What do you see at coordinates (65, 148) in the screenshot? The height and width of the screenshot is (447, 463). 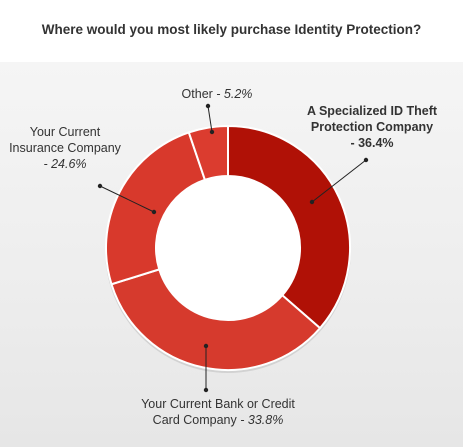 I see `slice-label-insurance: Your Current Insurance Company - 24.6%` at bounding box center [65, 148].